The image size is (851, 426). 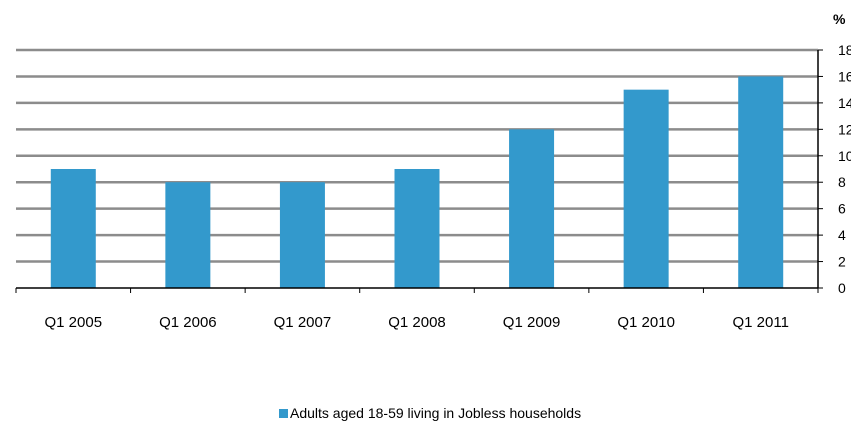 I want to click on x-tick-label: Q1 2010, so click(x=646, y=322).